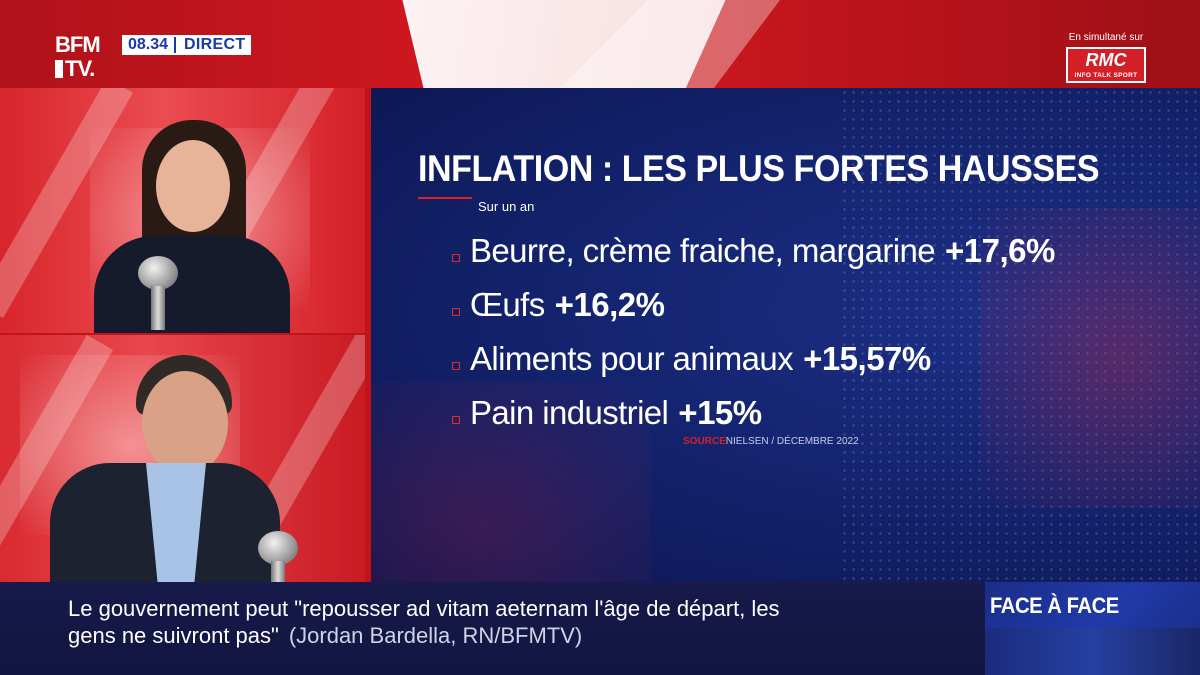 Image resolution: width=1200 pixels, height=675 pixels. Describe the element at coordinates (435, 635) in the screenshot. I see `headline-attribution: (Jordan Bardella, RN/BFMTV)` at that location.